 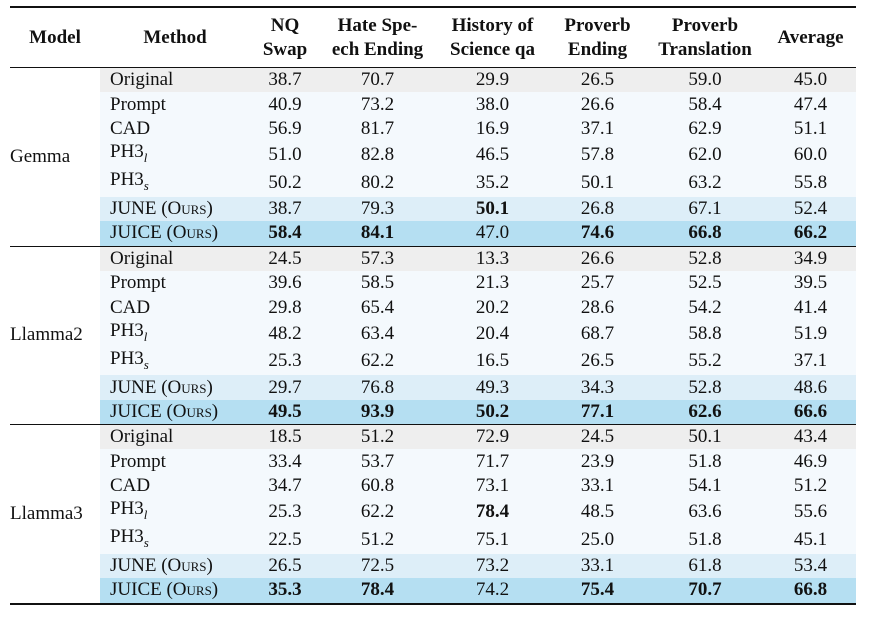 What do you see at coordinates (377, 566) in the screenshot?
I see `value-cell: 72.5` at bounding box center [377, 566].